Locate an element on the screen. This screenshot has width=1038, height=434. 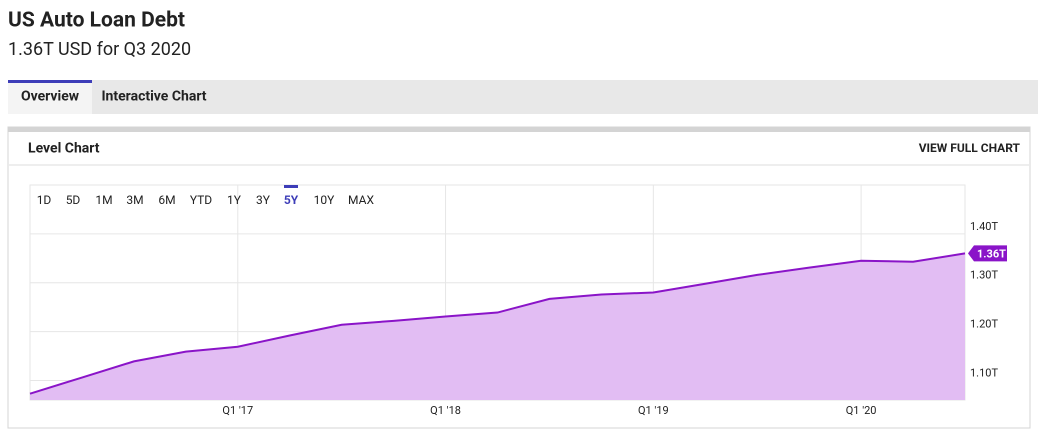
tab: Interactive Chart is located at coordinates (153, 97).